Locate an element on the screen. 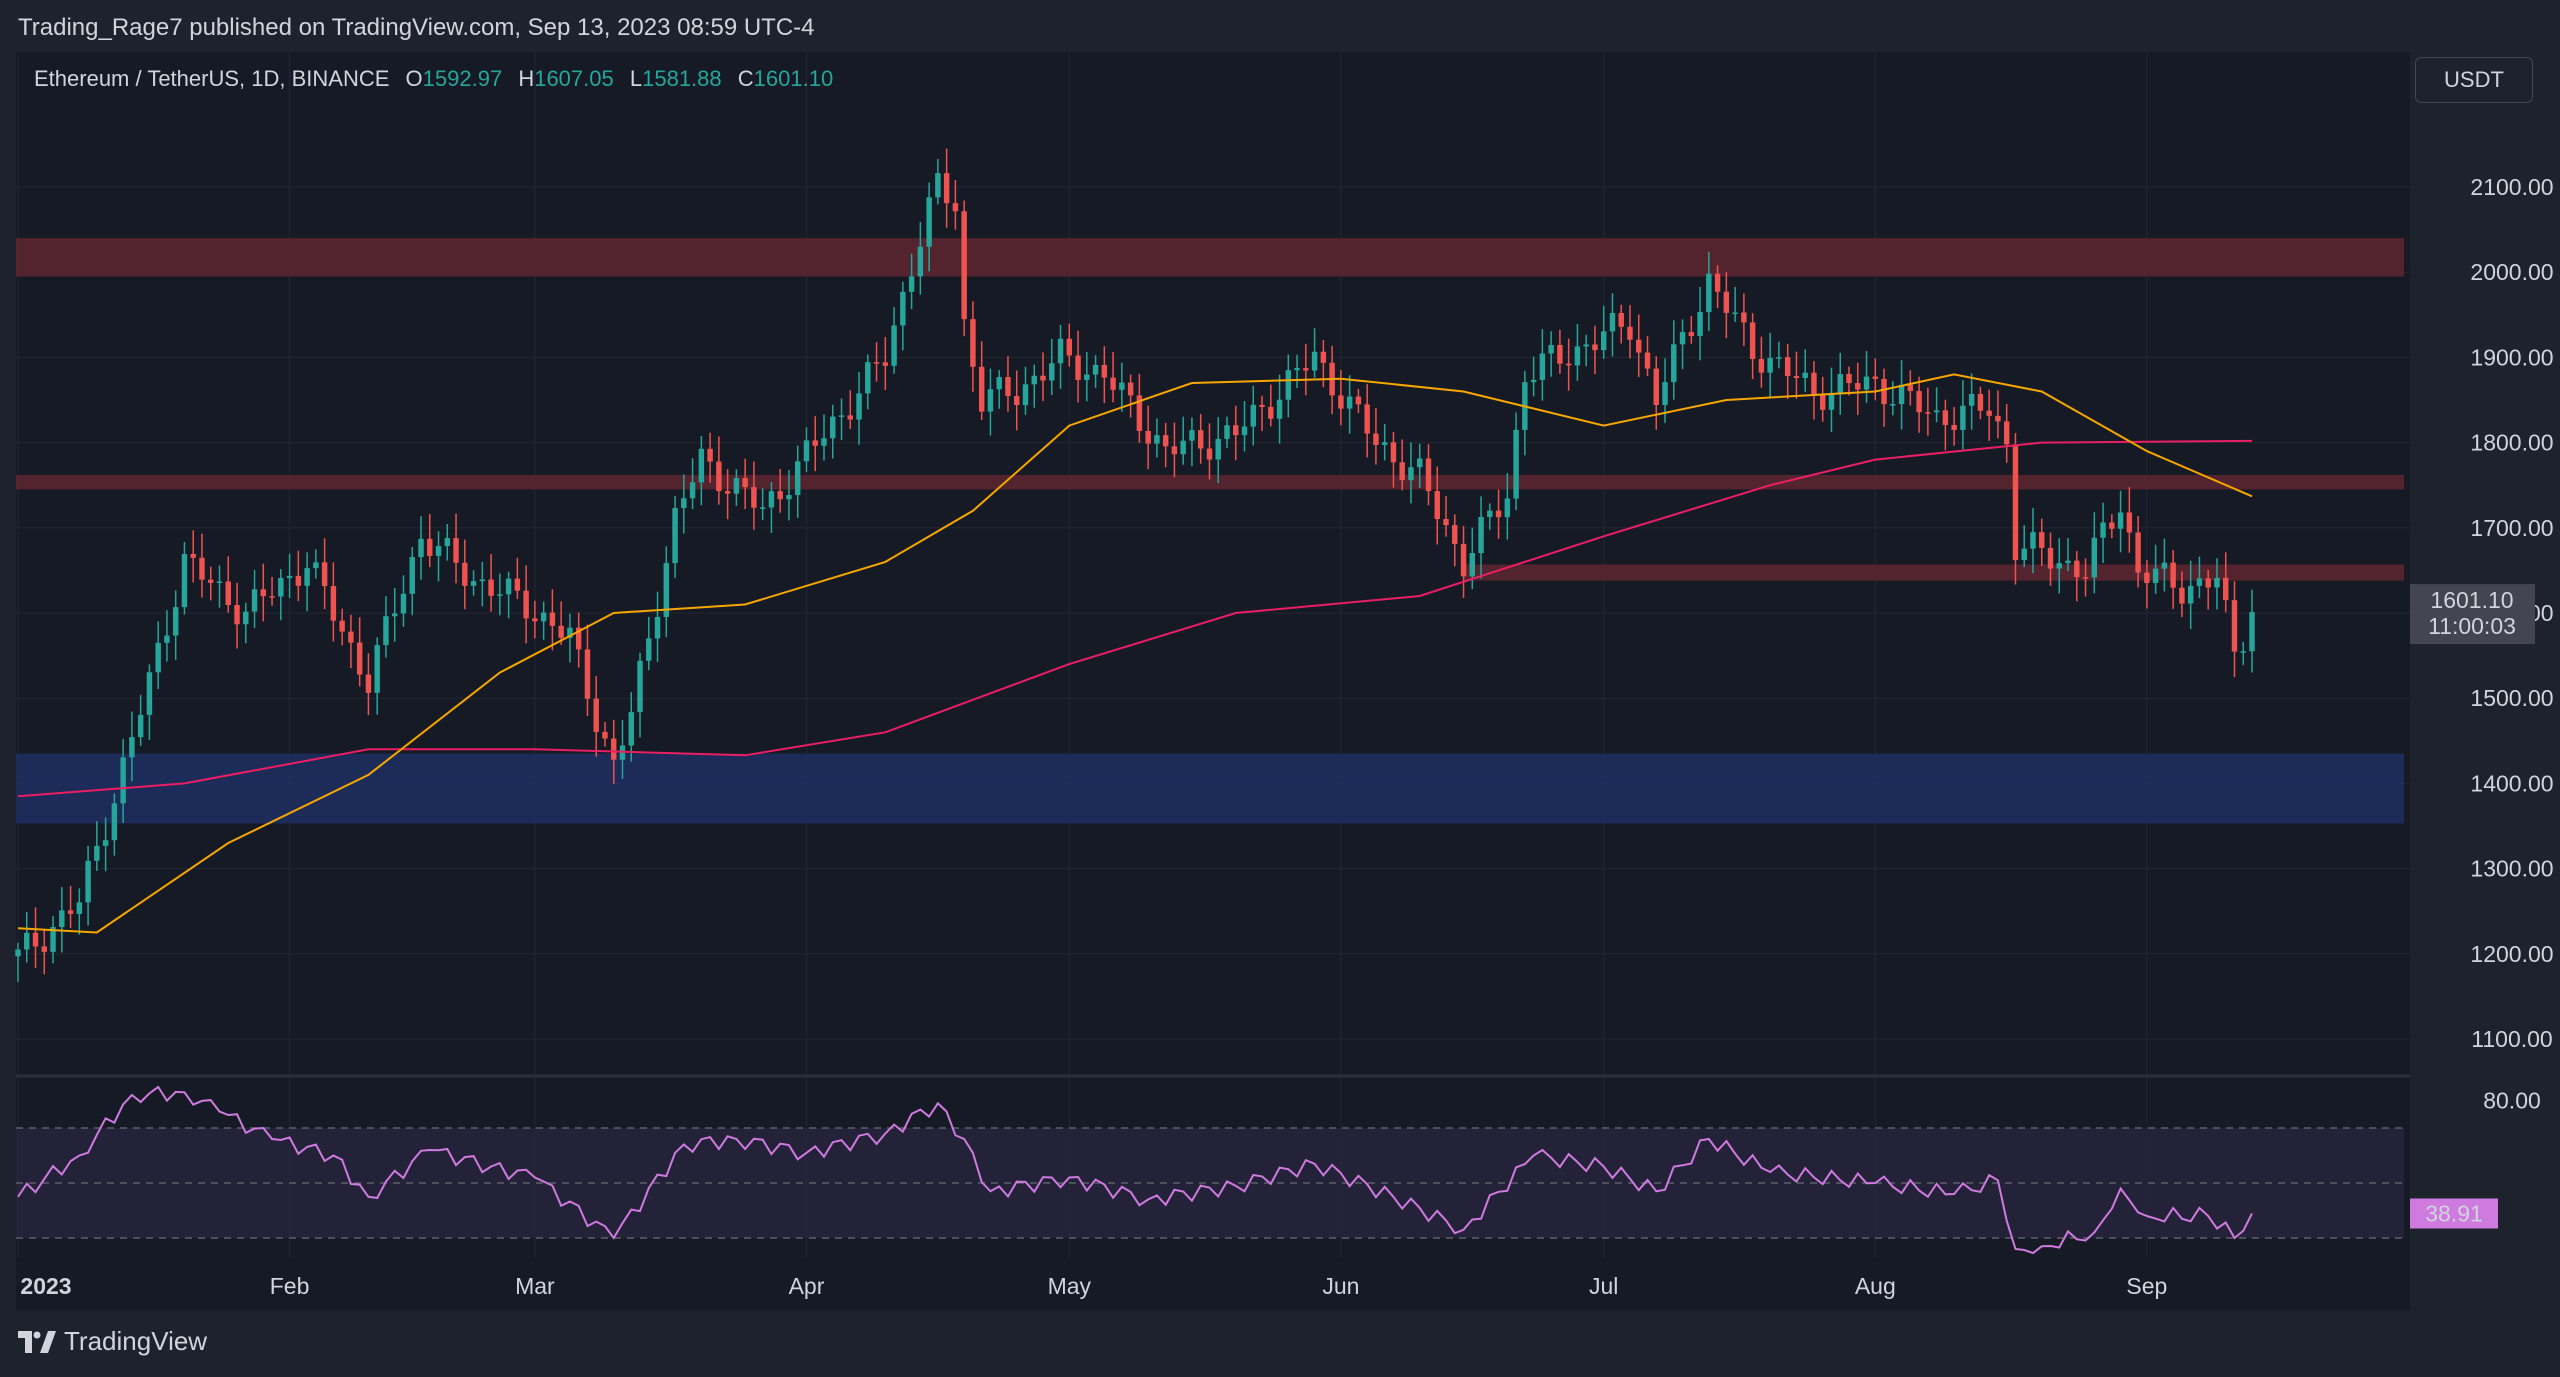 This screenshot has height=1377, width=2560. brand-name: TradingView is located at coordinates (136, 1341).